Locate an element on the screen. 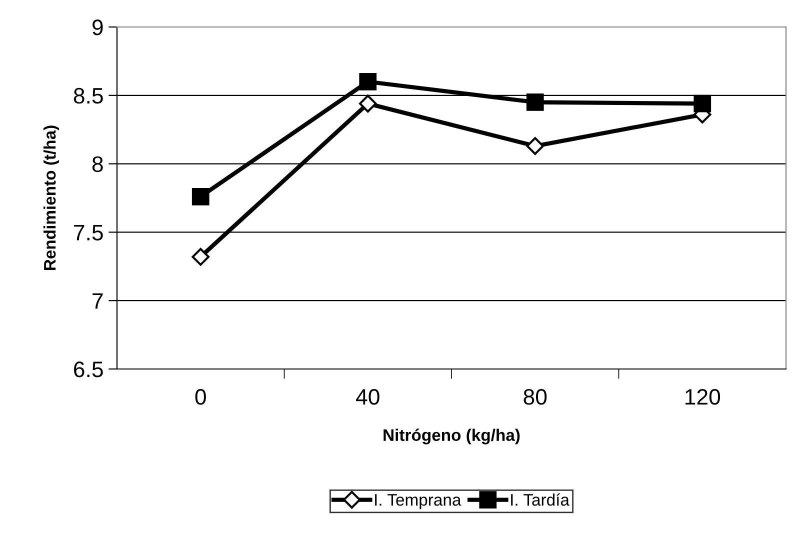 The height and width of the screenshot is (538, 794). x-tick-label: 120 is located at coordinates (703, 397).